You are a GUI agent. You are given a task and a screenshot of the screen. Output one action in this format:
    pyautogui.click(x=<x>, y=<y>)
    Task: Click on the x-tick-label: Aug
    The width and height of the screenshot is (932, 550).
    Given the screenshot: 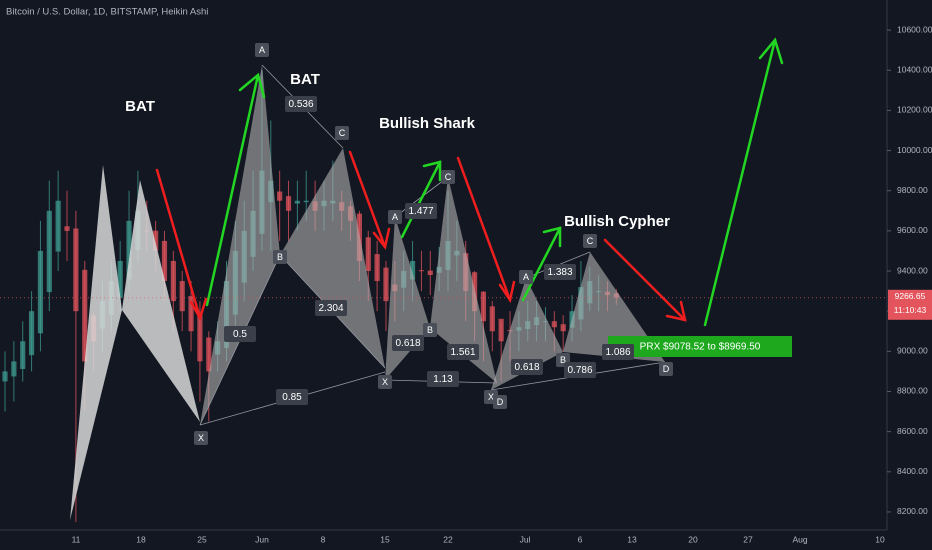 What is the action you would take?
    pyautogui.click(x=799, y=539)
    